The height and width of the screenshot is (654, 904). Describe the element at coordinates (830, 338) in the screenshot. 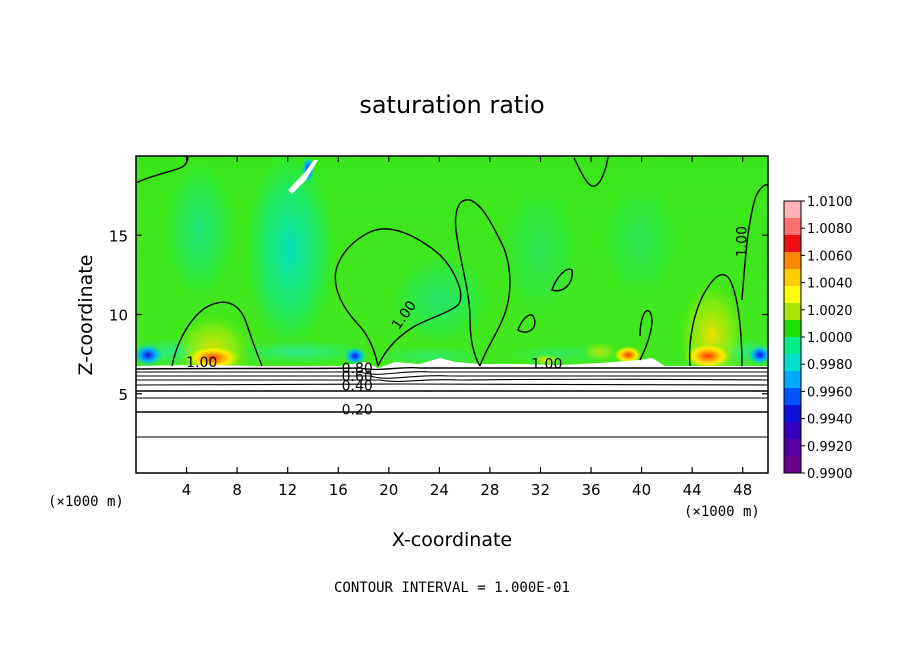

I see `colorbar-label: 1.0000` at that location.